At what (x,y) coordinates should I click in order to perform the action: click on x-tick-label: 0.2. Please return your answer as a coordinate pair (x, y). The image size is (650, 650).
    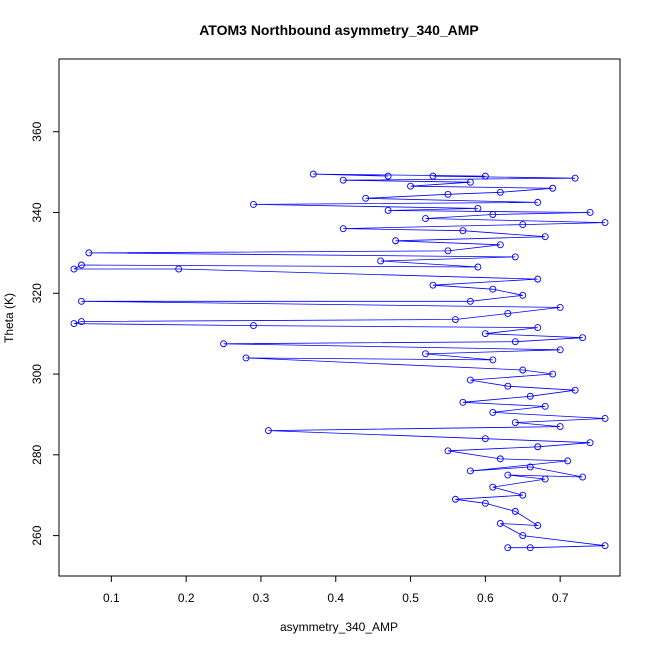
    Looking at the image, I should click on (186, 598).